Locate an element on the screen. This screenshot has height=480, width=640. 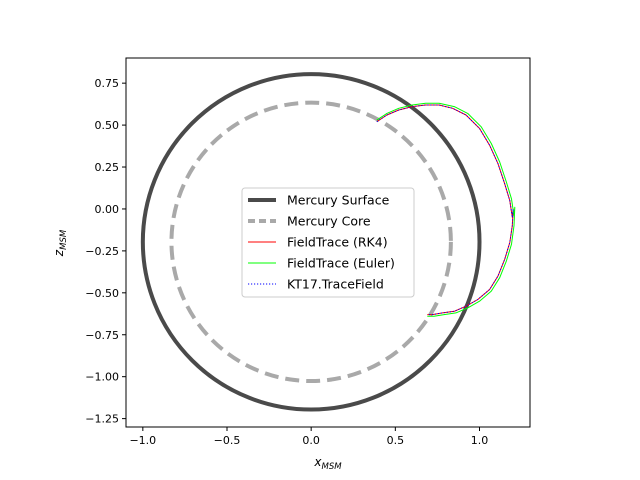
legend-label-kt17-tracefield: KT17.TraceField is located at coordinates (335, 284).